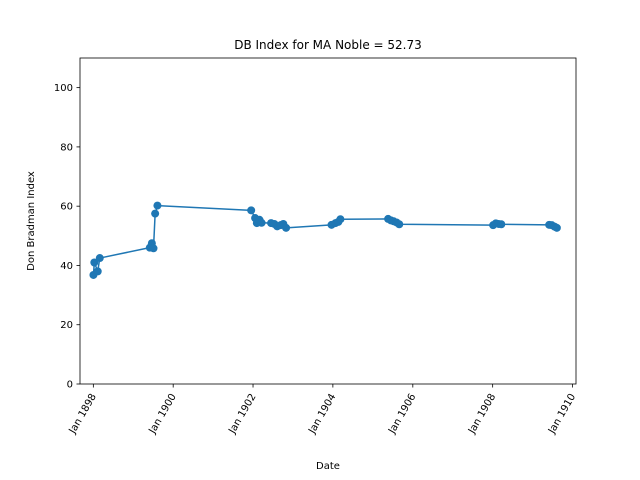  Describe the element at coordinates (328, 45) in the screenshot. I see `chart-title: DB Index for MA Noble = 52.73` at that location.